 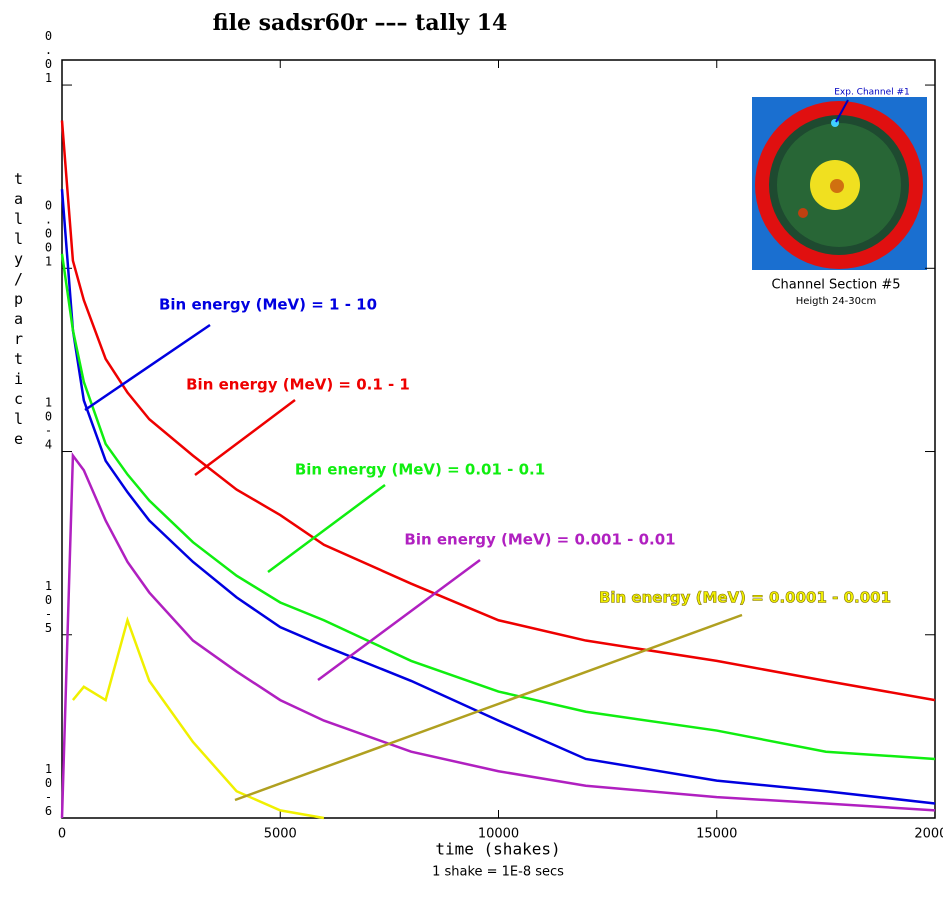 I want to click on inset-caption: Channel Section #5, so click(x=835, y=285).